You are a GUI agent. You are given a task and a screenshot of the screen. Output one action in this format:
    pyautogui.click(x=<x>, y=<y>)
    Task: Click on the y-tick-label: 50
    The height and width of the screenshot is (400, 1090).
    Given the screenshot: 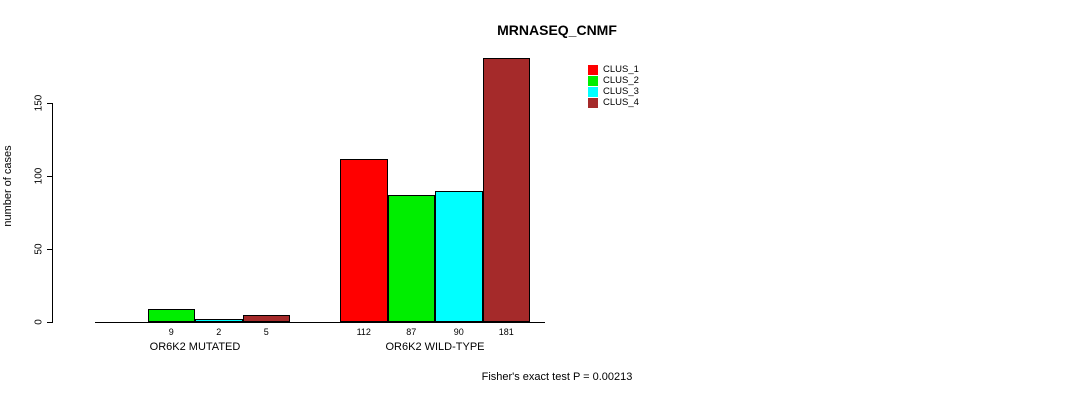 What is the action you would take?
    pyautogui.click(x=39, y=249)
    